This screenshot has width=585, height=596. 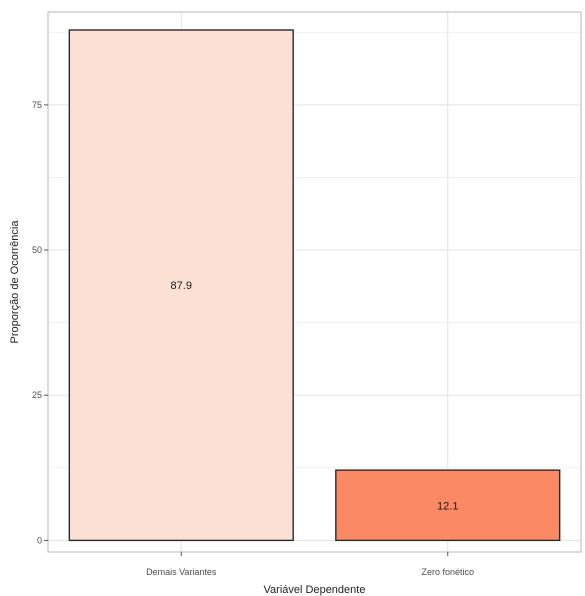 I want to click on x-axis: Demais Variantes Zero fonético, so click(x=310, y=564).